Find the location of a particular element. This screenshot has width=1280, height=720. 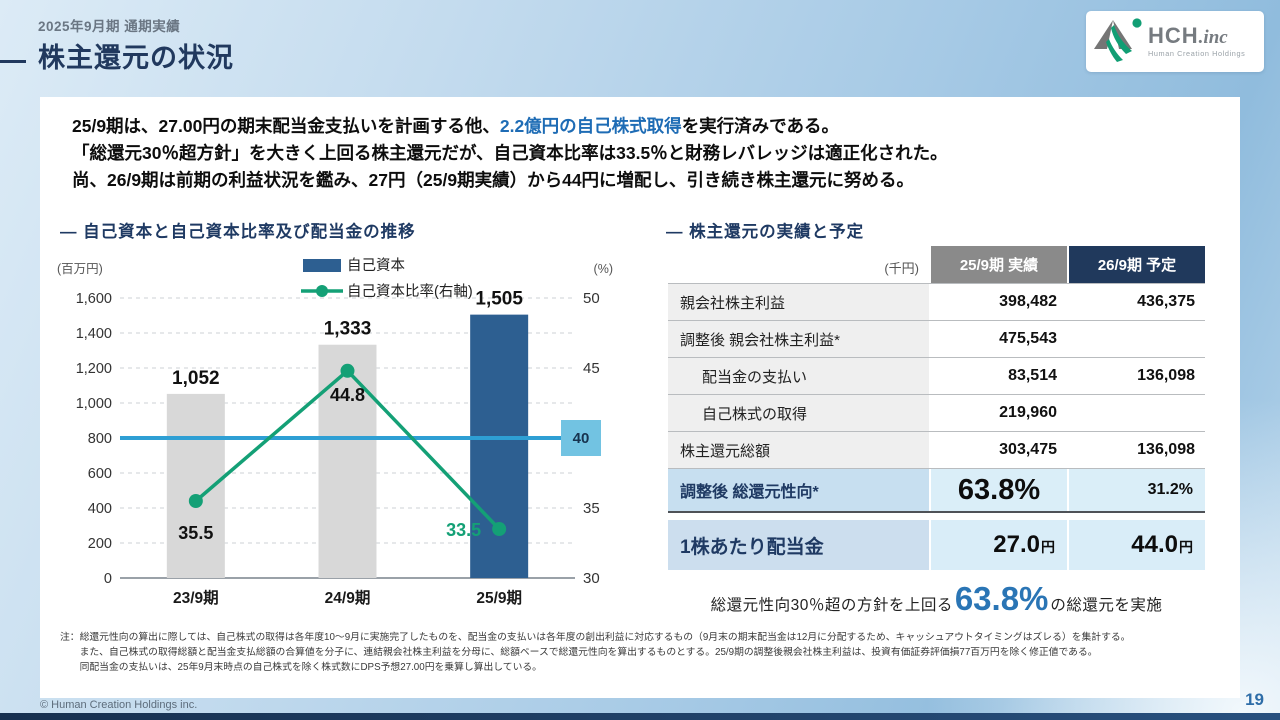

svg-text: 1,052 is located at coordinates (196, 378).